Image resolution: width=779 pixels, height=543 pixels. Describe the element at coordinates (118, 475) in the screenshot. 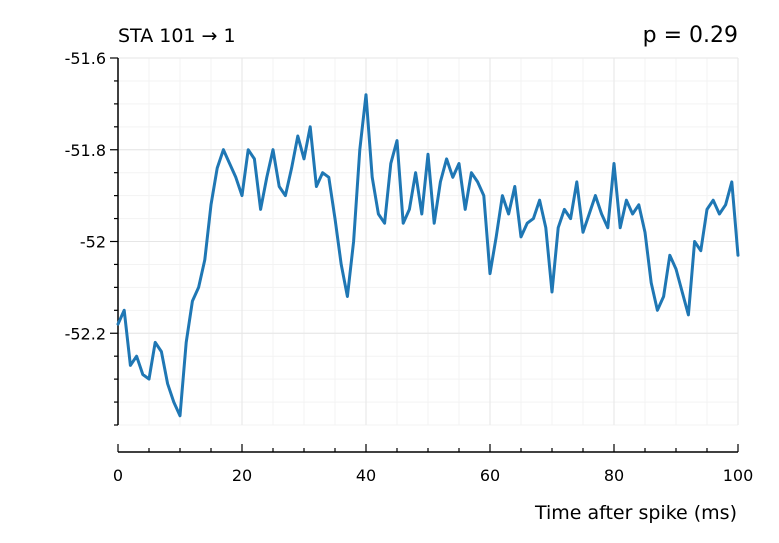

I see `x-tick-label: 0` at that location.